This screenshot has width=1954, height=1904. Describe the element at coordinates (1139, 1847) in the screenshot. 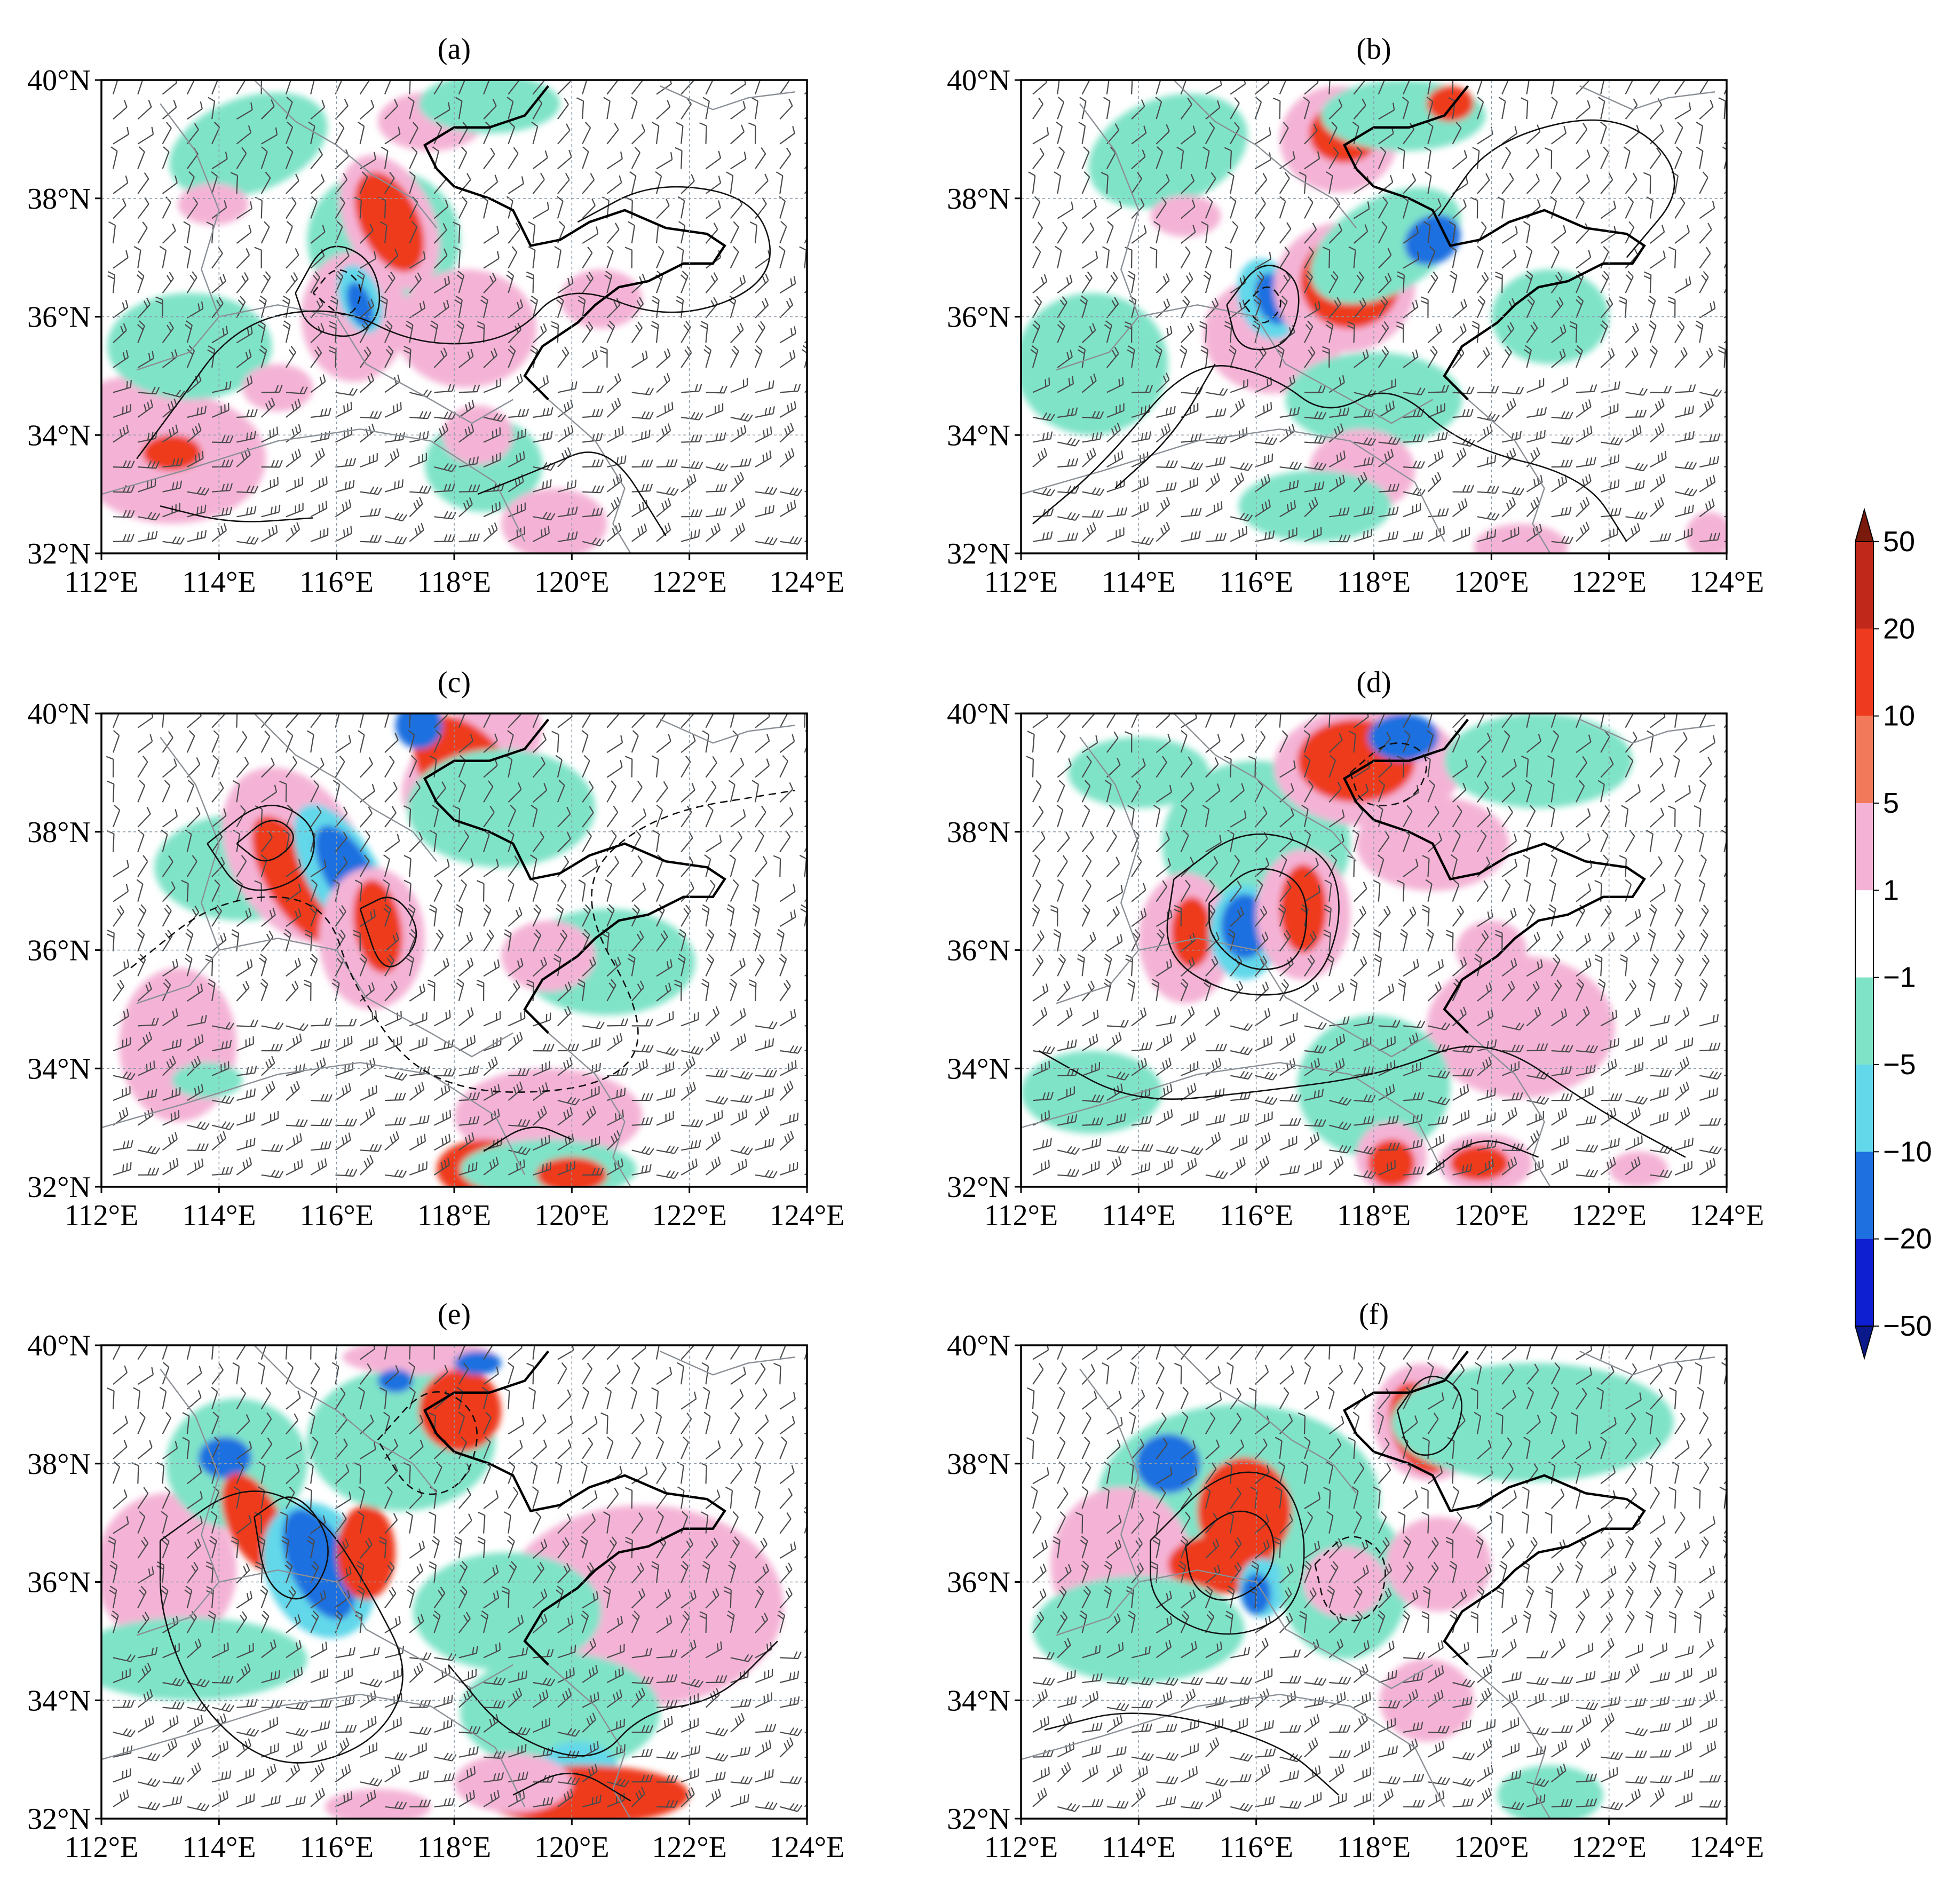

I see `lon-tick-label: 114°E` at that location.